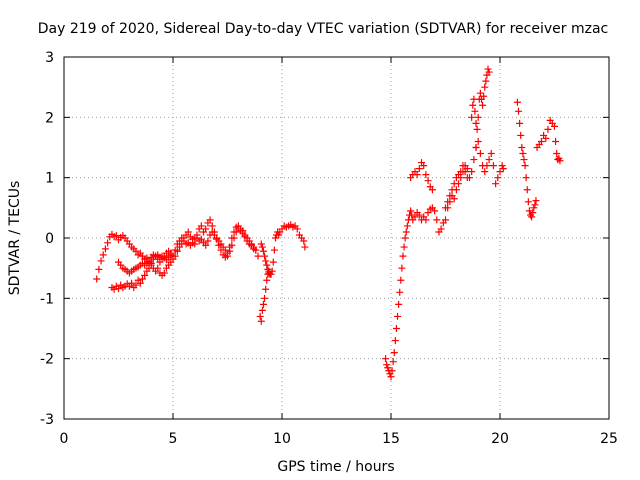 The width and height of the screenshot is (640, 480). Describe the element at coordinates (49, 239) in the screenshot. I see `y-tick-label: 0` at that location.